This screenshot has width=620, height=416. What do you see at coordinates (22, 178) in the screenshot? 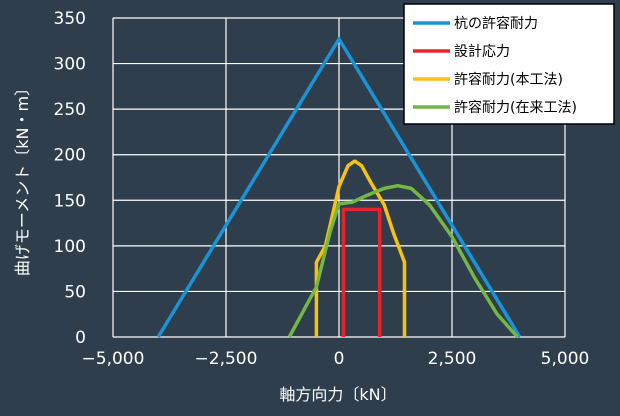
I see `y-axis-title: 曲げモーメント〔kN・m〕` at bounding box center [22, 178].